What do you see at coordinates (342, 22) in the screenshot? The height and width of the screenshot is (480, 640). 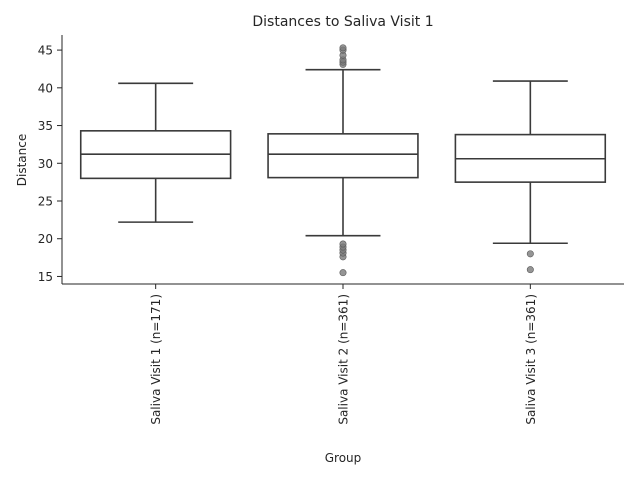 I see `chart-title: Distances to Saliva Visit 1` at bounding box center [342, 22].